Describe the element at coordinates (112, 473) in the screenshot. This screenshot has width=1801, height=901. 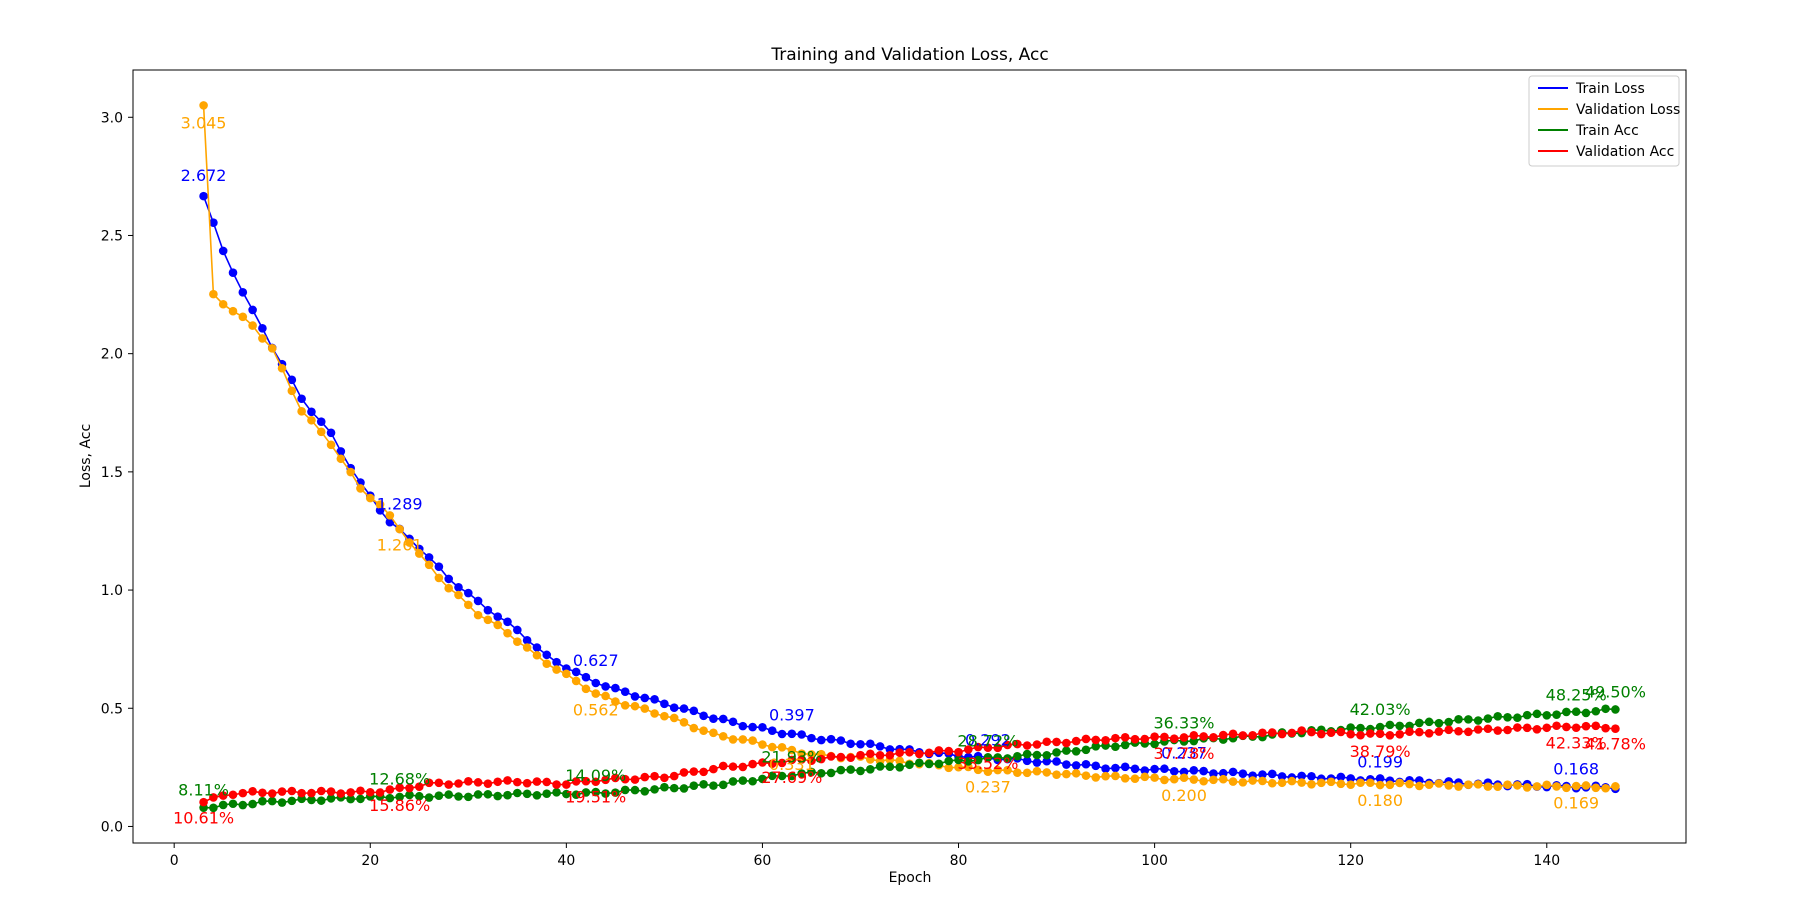
I see `y-tick-label: 1.5` at that location.